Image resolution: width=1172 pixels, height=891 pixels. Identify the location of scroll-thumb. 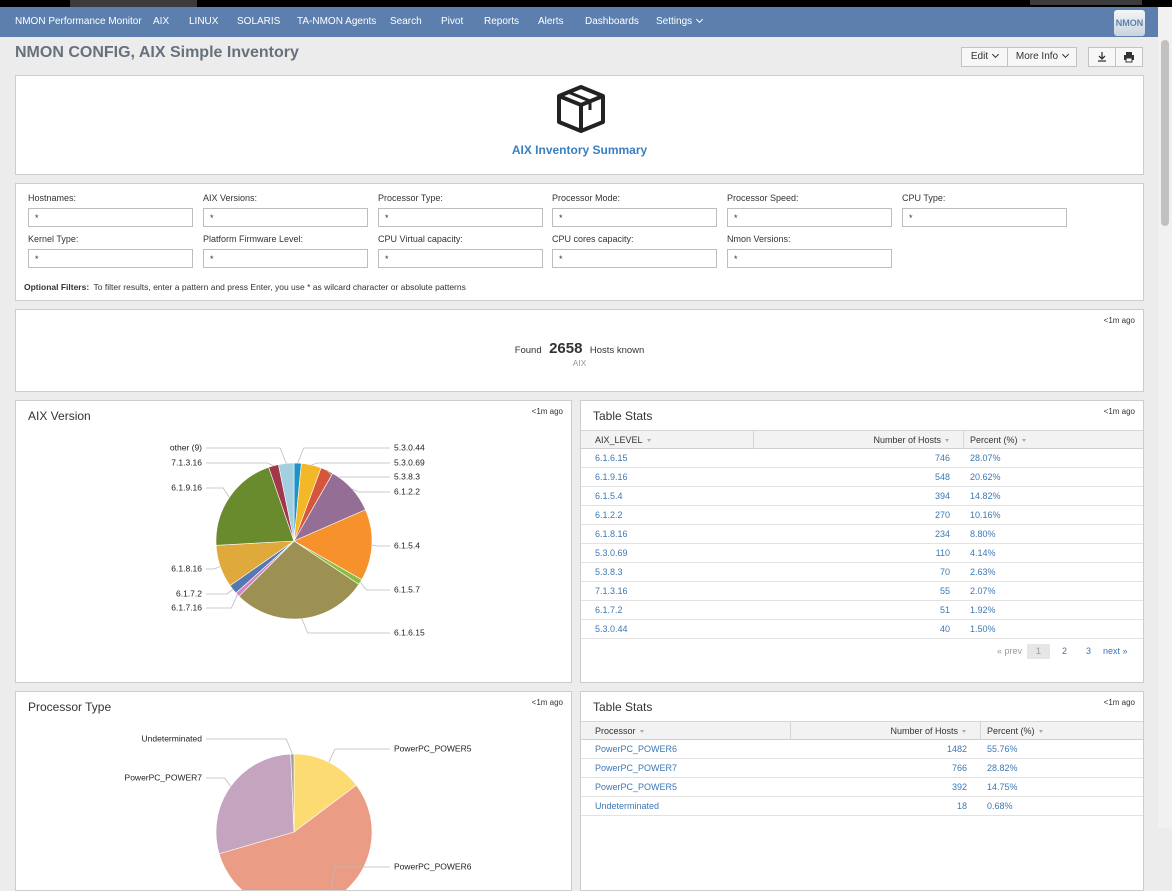
(1165, 133).